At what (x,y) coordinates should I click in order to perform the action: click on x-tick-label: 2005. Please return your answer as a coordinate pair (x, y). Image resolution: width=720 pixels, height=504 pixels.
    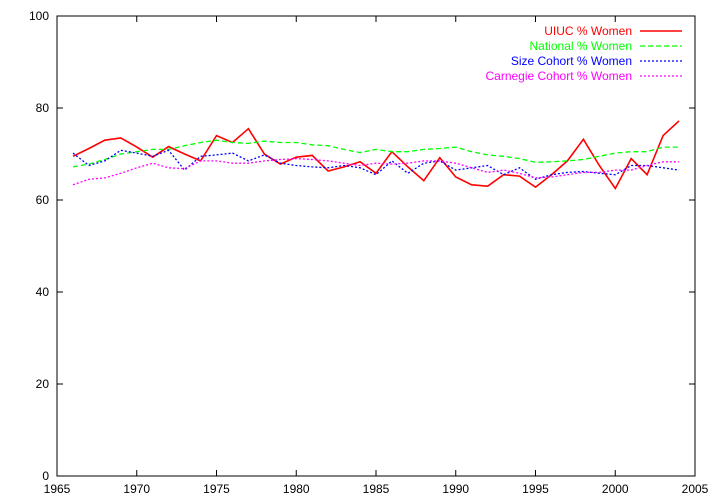
    Looking at the image, I should click on (695, 489).